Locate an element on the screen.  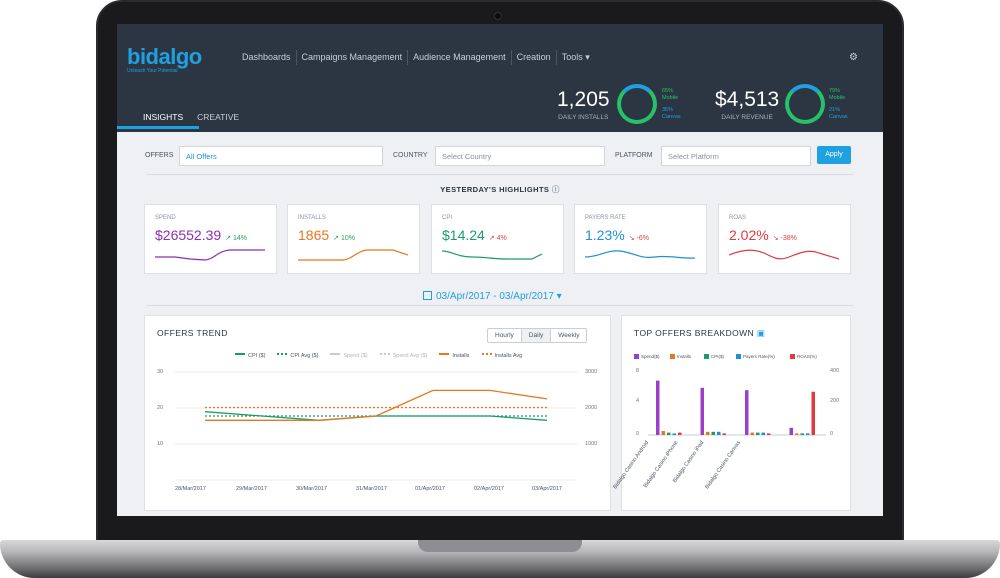
highlight-card-installs: INSTALLS 1865 ↗ 10% is located at coordinates (353, 239).